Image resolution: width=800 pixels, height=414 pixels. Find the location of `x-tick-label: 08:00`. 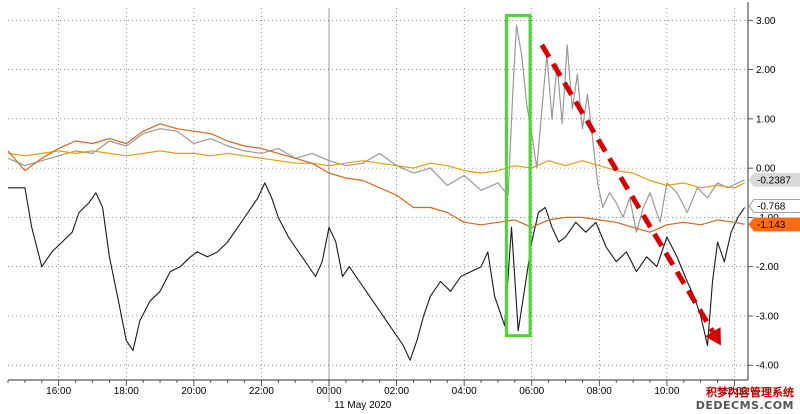

x-tick-label: 08:00 is located at coordinates (599, 391).